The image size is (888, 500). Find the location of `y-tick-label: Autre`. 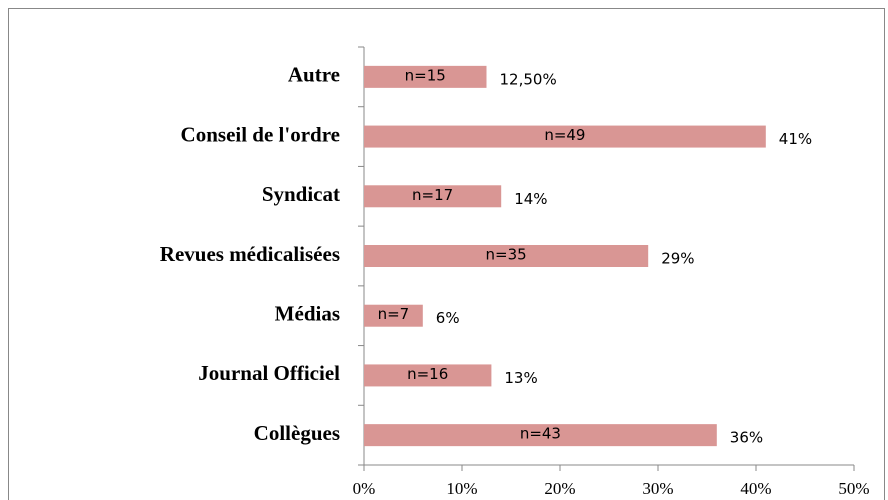

y-tick-label: Autre is located at coordinates (314, 75).